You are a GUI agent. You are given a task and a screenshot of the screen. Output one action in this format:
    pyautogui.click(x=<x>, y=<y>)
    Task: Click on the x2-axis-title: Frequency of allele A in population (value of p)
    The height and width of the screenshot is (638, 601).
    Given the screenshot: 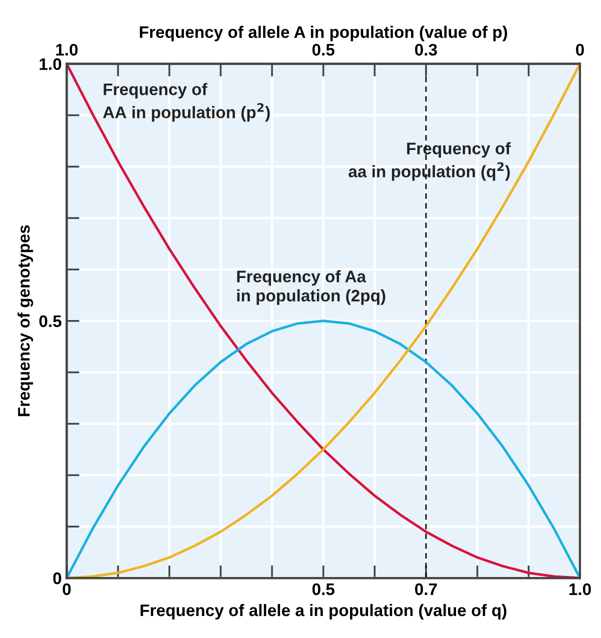 What is the action you would take?
    pyautogui.click(x=324, y=34)
    